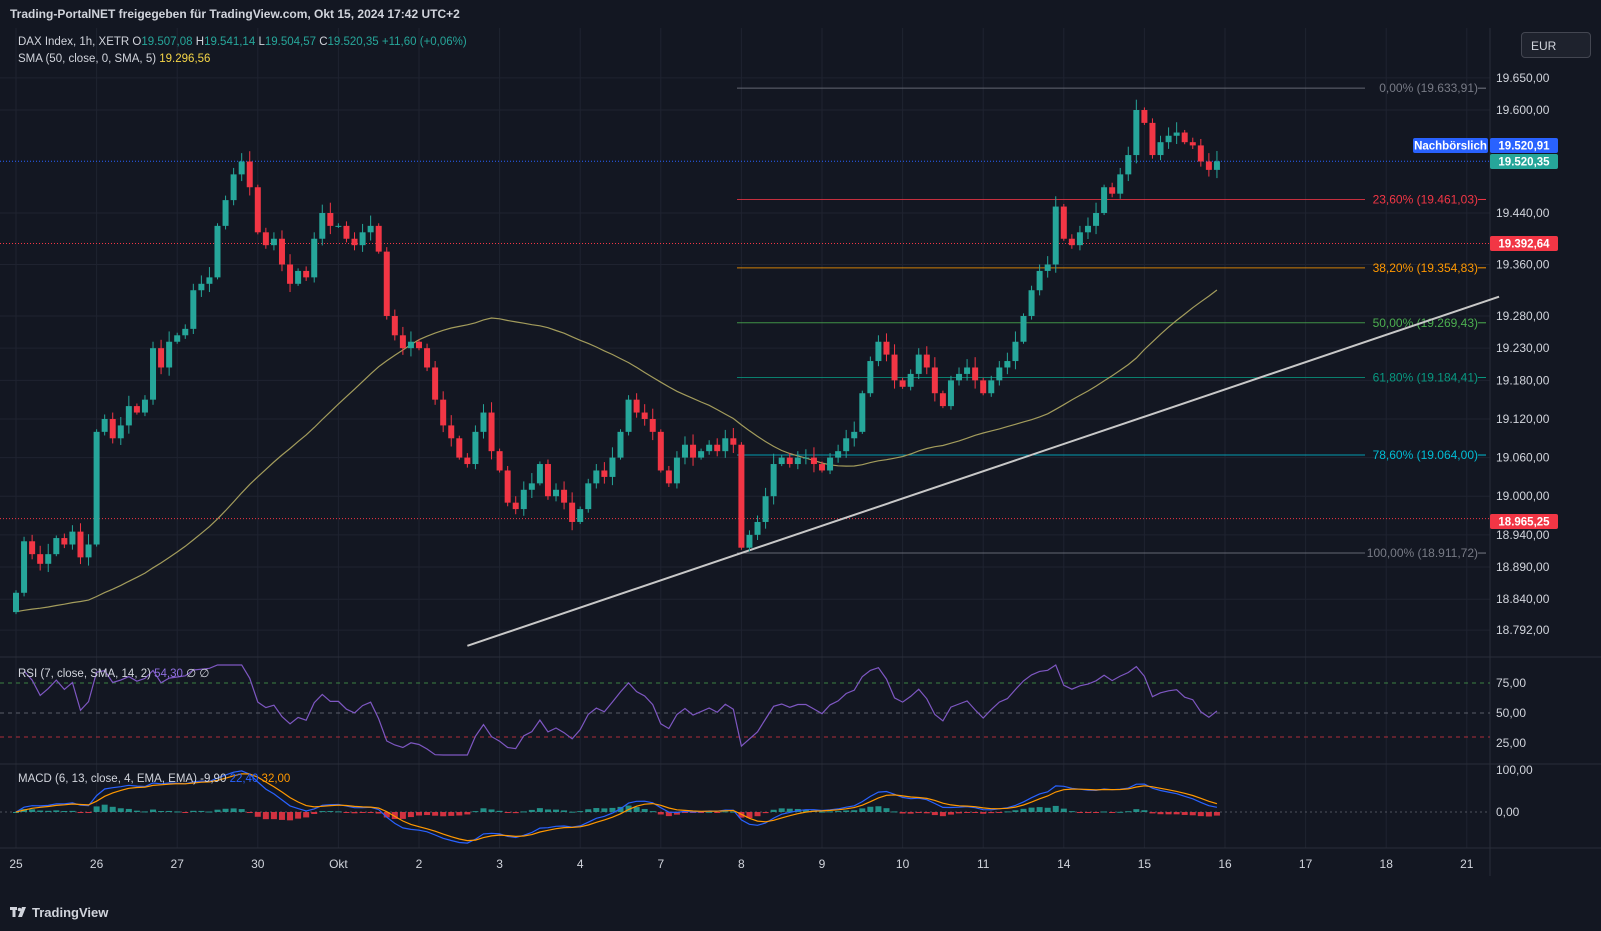 The height and width of the screenshot is (931, 1601). I want to click on currency-selector: EUR, so click(1556, 45).